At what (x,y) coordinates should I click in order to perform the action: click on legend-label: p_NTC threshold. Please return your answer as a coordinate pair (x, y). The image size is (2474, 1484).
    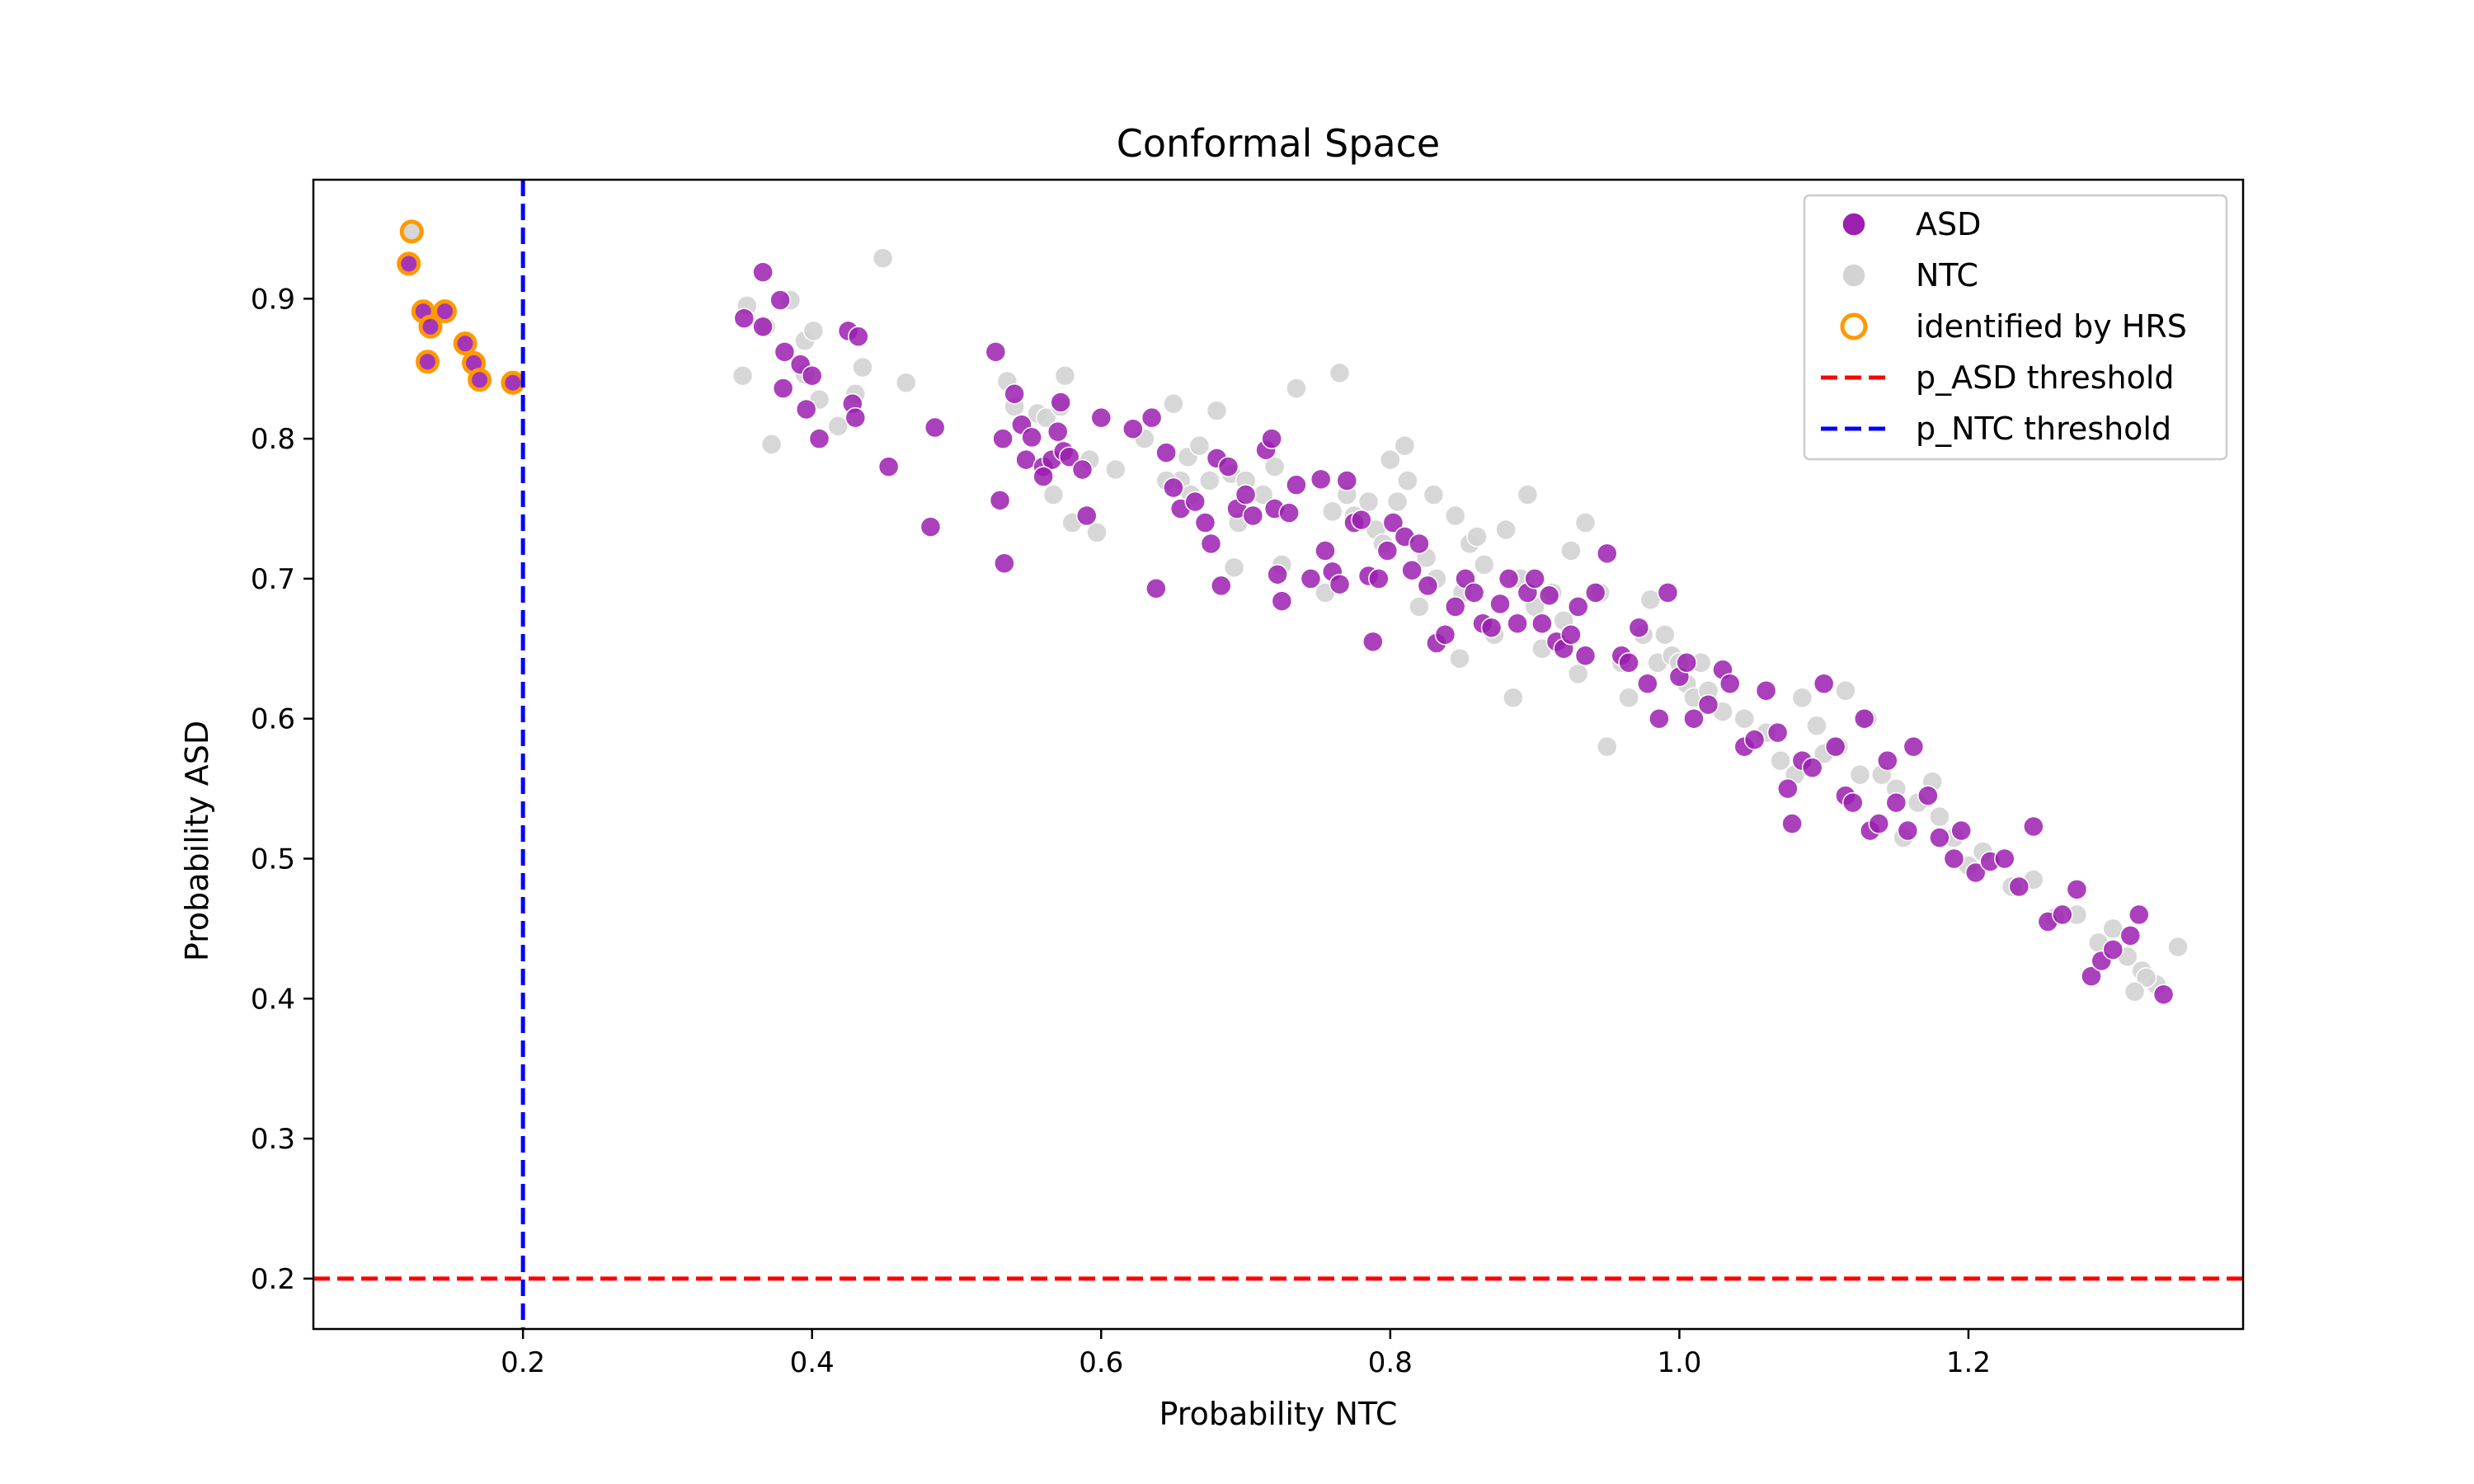
    Looking at the image, I should click on (2043, 429).